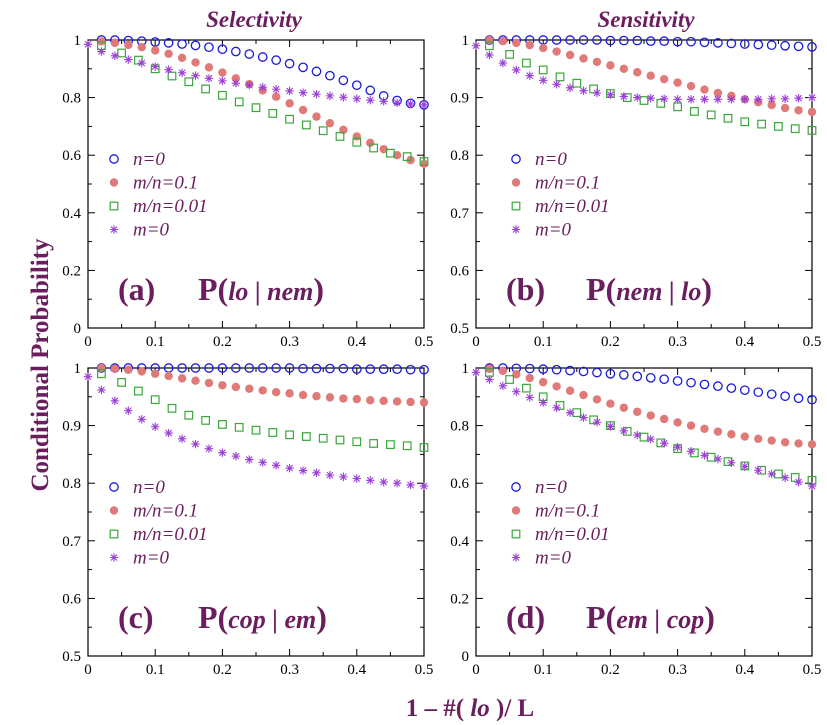 Image resolution: width=827 pixels, height=725 pixels. Describe the element at coordinates (256, 431) in the screenshot. I see `series-m=0` at that location.